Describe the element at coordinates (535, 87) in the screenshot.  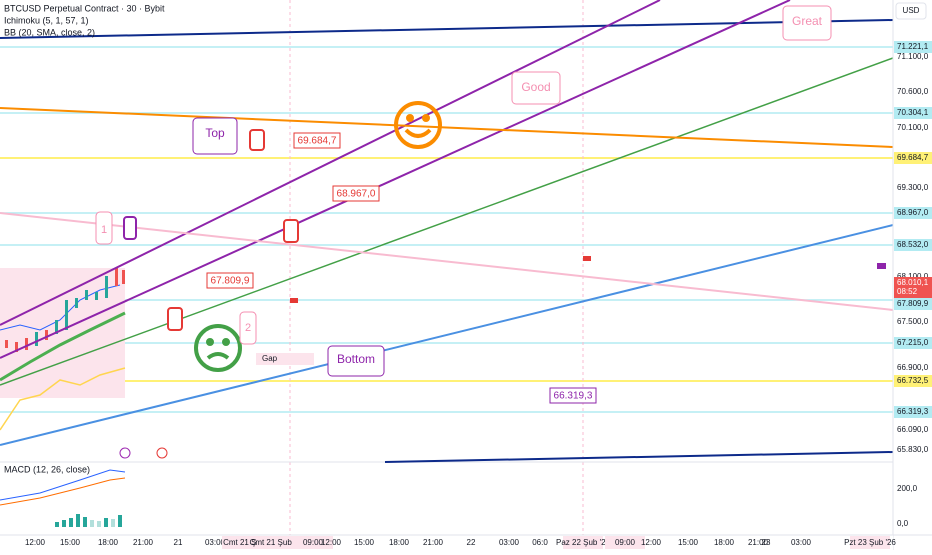
I see `annotation: Good` at that location.